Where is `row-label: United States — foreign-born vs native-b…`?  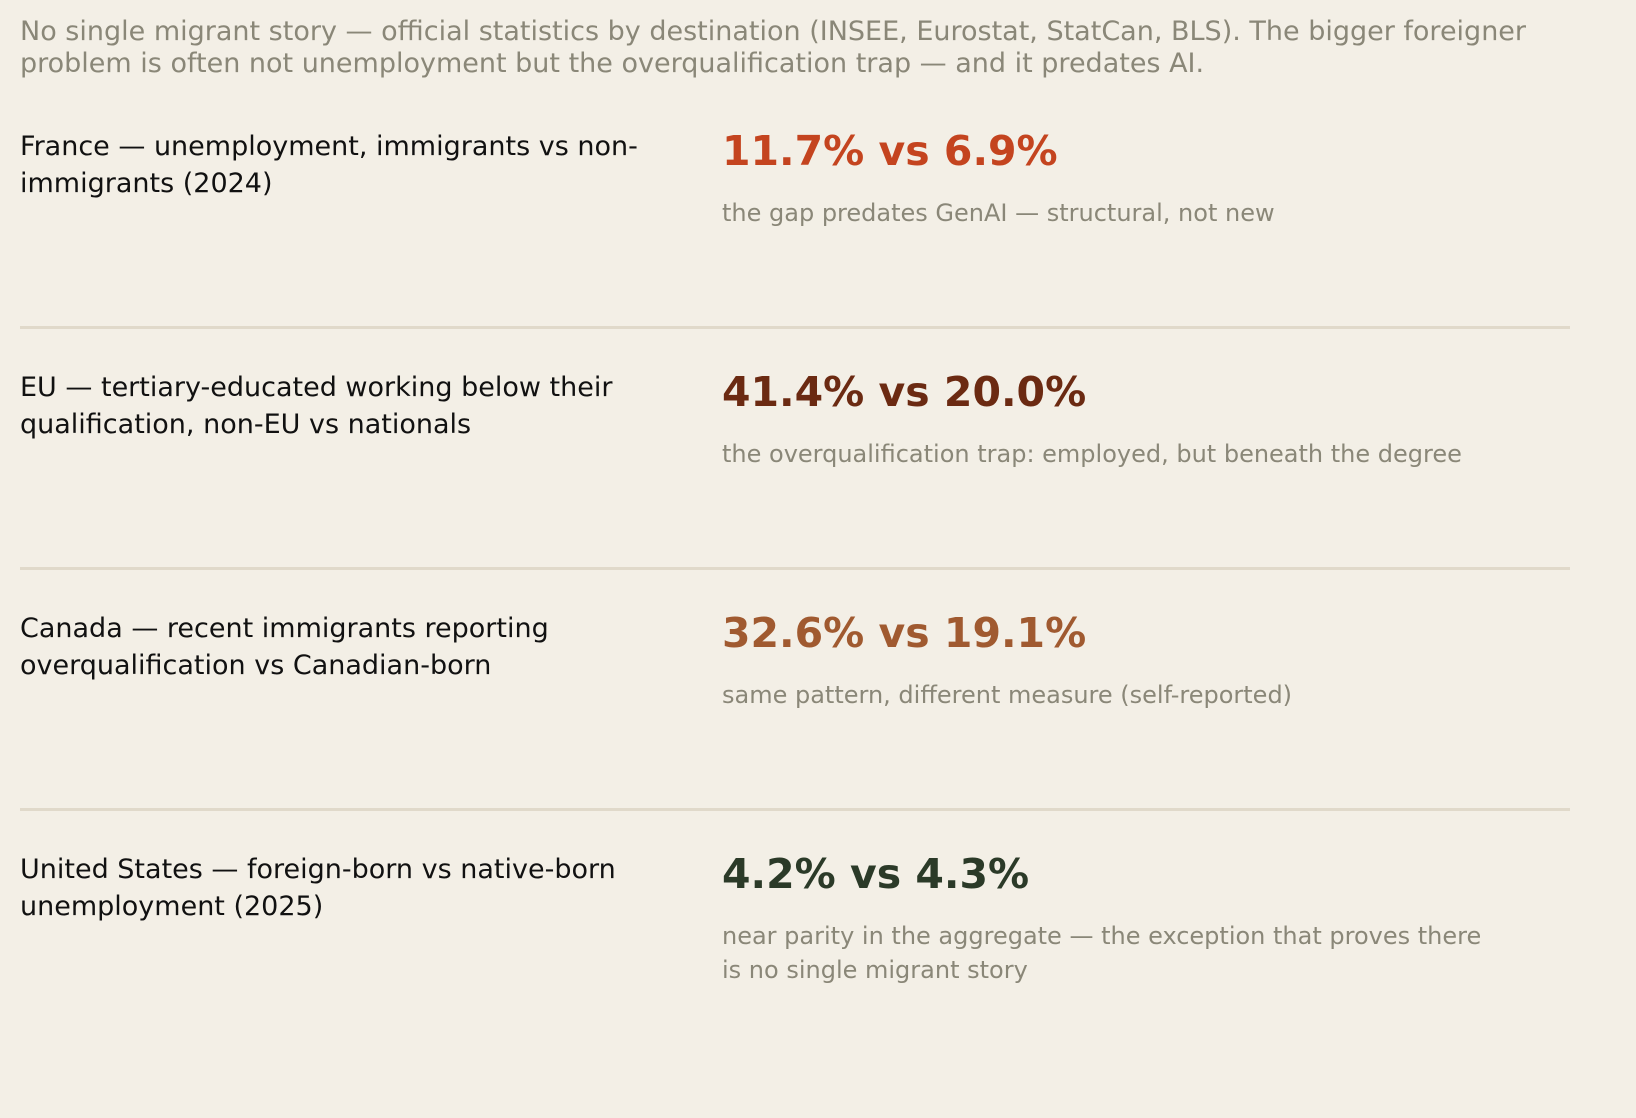
row-label: United States — foreign-born vs native-b… is located at coordinates (318, 888).